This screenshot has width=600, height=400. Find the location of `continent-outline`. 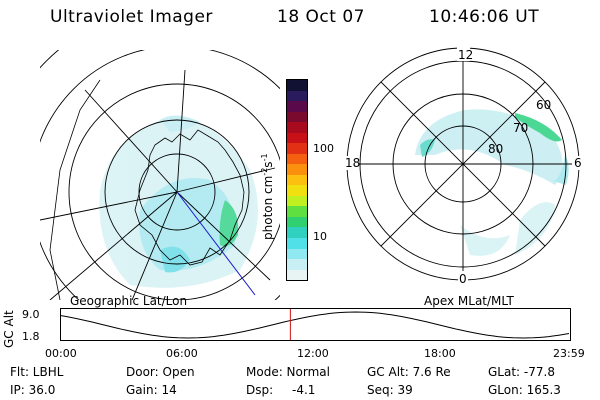

continent-outline is located at coordinates (189, 197).